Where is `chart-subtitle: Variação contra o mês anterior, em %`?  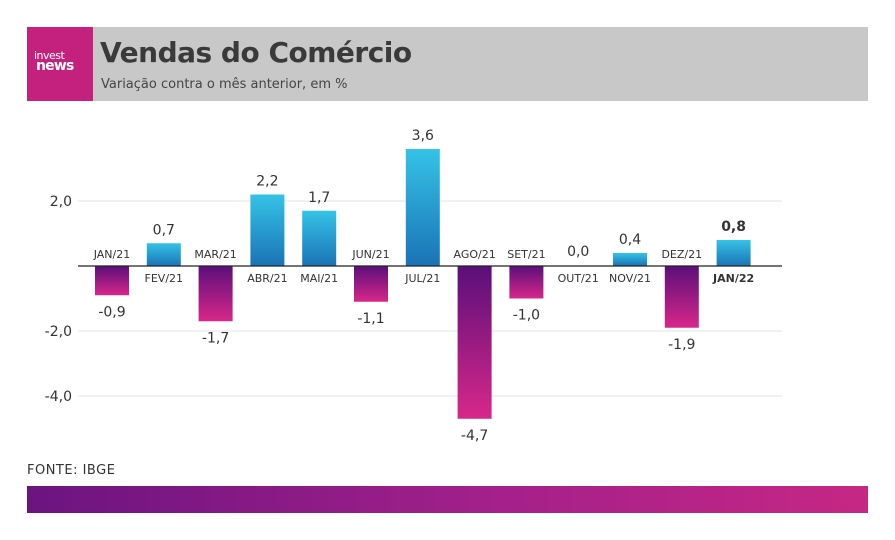
chart-subtitle: Variação contra o mês anterior, em % is located at coordinates (224, 84).